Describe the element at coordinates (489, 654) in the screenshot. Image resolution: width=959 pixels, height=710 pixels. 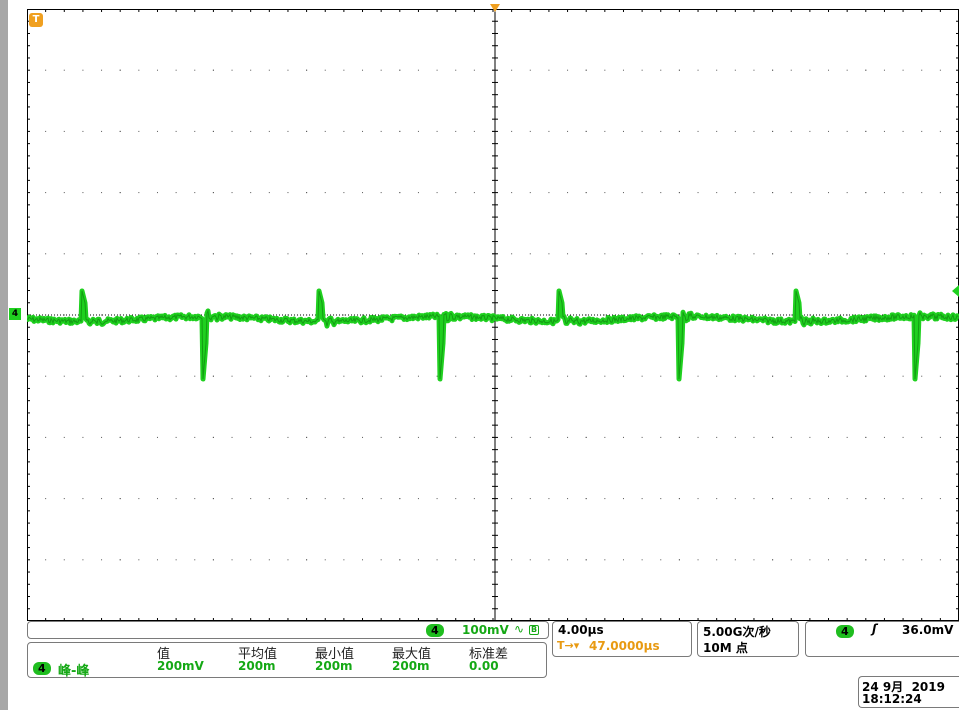
I see `header-stddev: 标准差` at that location.